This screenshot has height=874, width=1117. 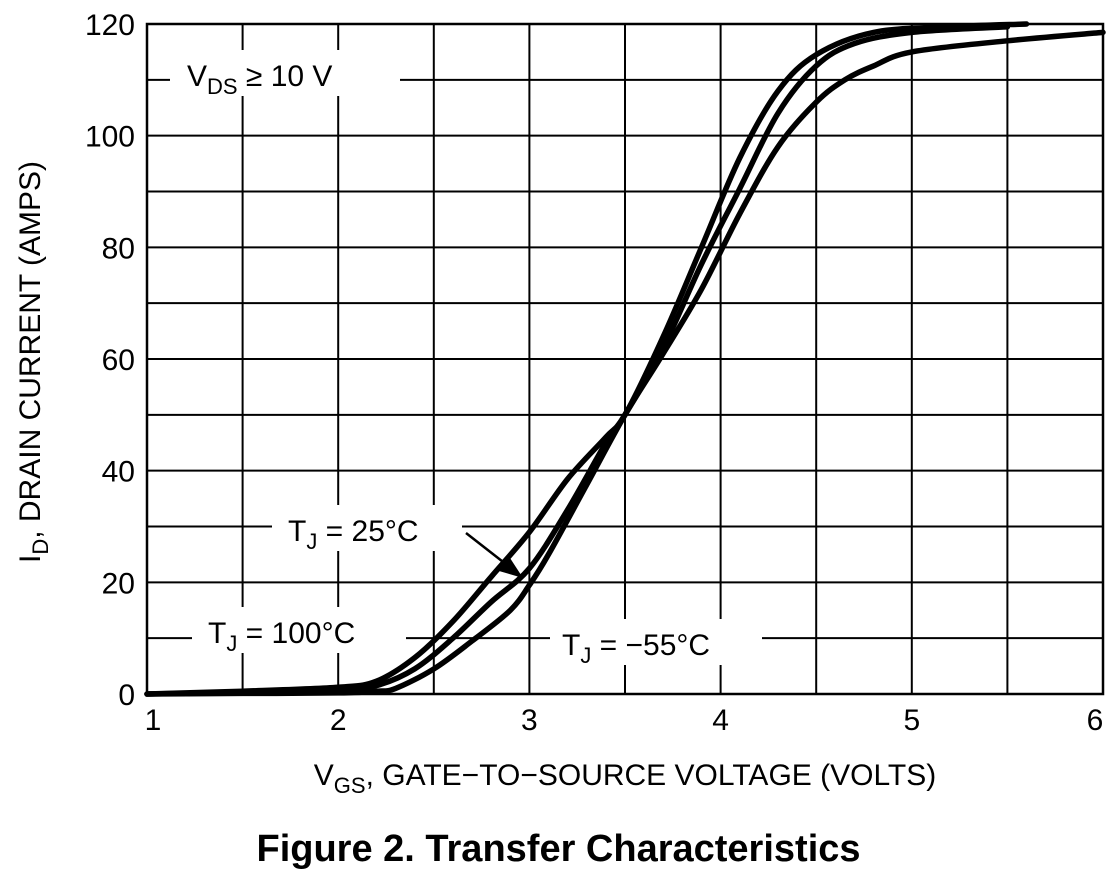 What do you see at coordinates (118, 583) in the screenshot?
I see `y-tick-label: 20` at bounding box center [118, 583].